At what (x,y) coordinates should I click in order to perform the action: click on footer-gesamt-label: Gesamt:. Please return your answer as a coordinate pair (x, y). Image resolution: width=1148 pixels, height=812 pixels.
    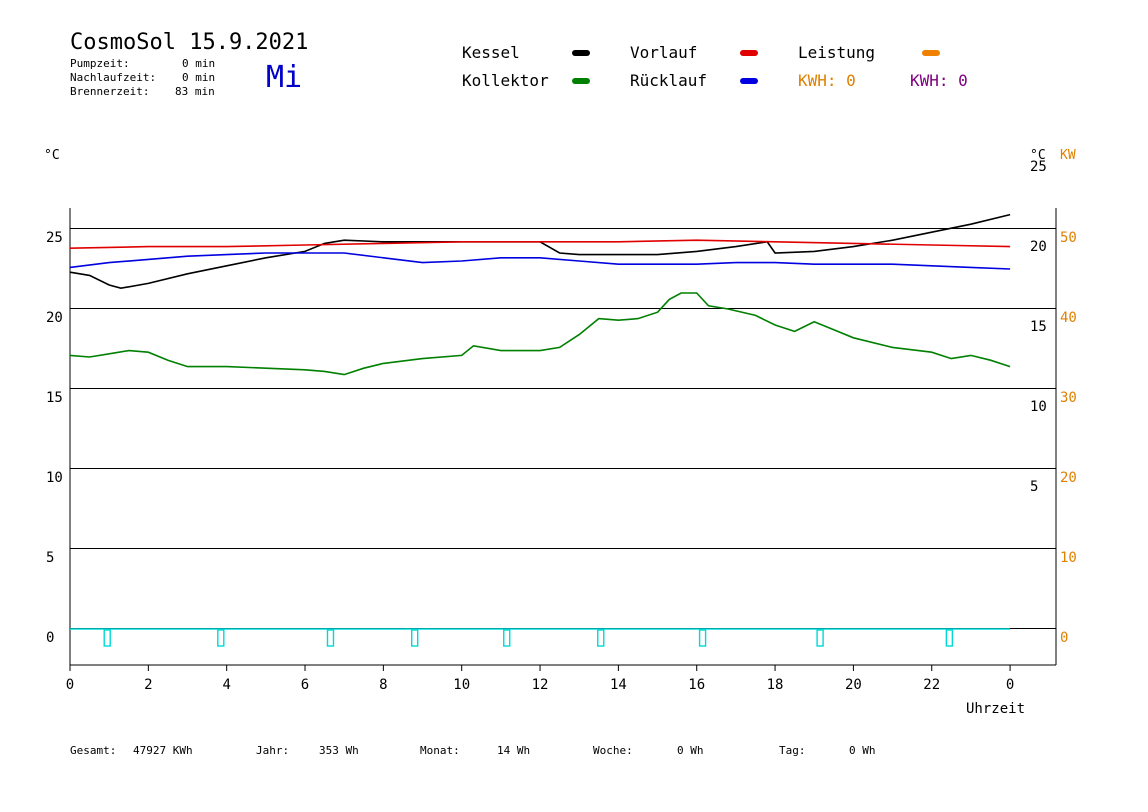
    Looking at the image, I should click on (93, 750).